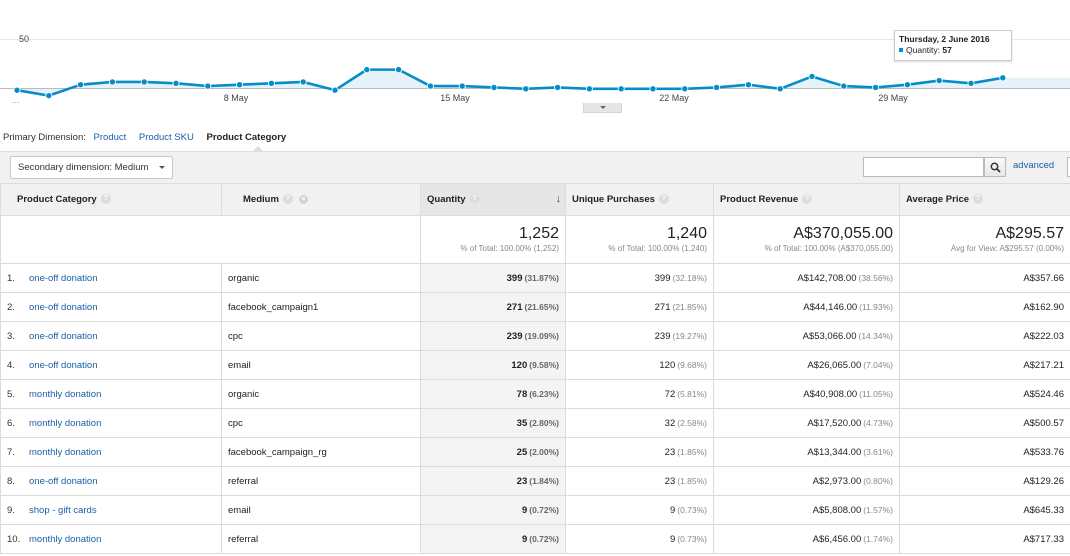 This screenshot has height=556, width=1070. I want to click on revenue-percent: (1.74%), so click(878, 538).